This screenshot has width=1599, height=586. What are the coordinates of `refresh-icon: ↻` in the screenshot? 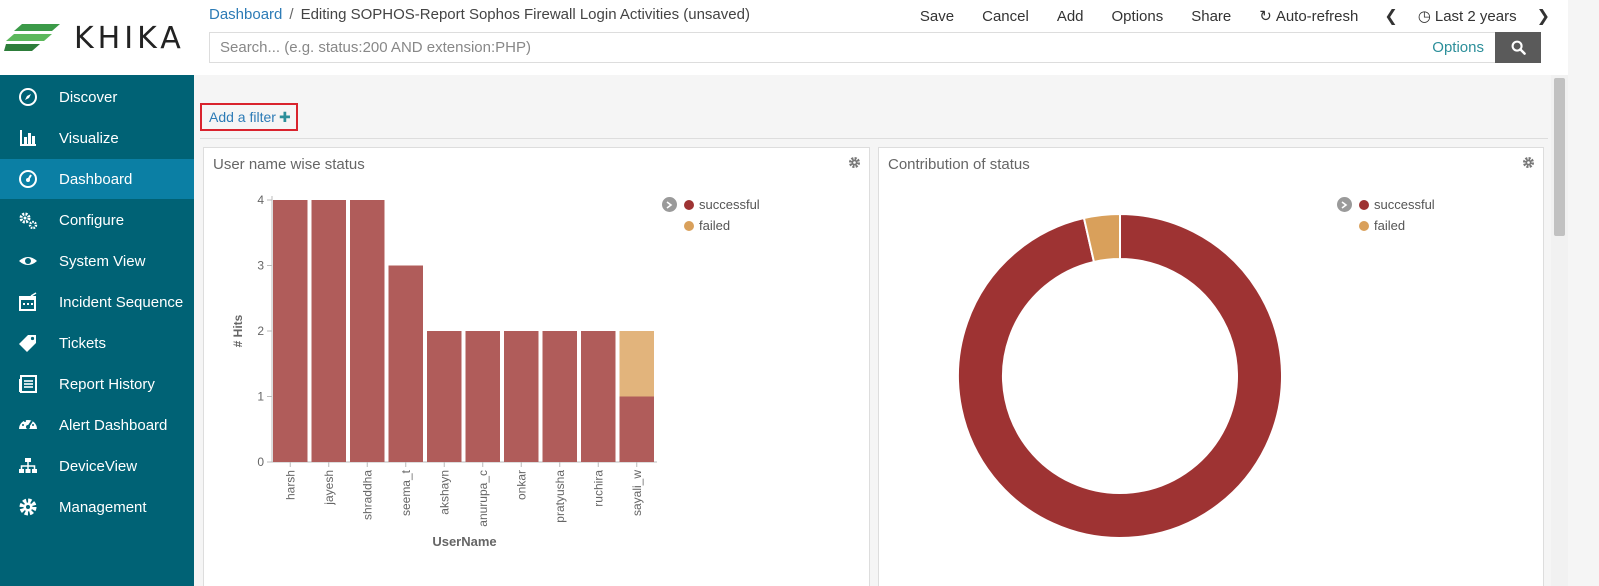 It's located at (1265, 16).